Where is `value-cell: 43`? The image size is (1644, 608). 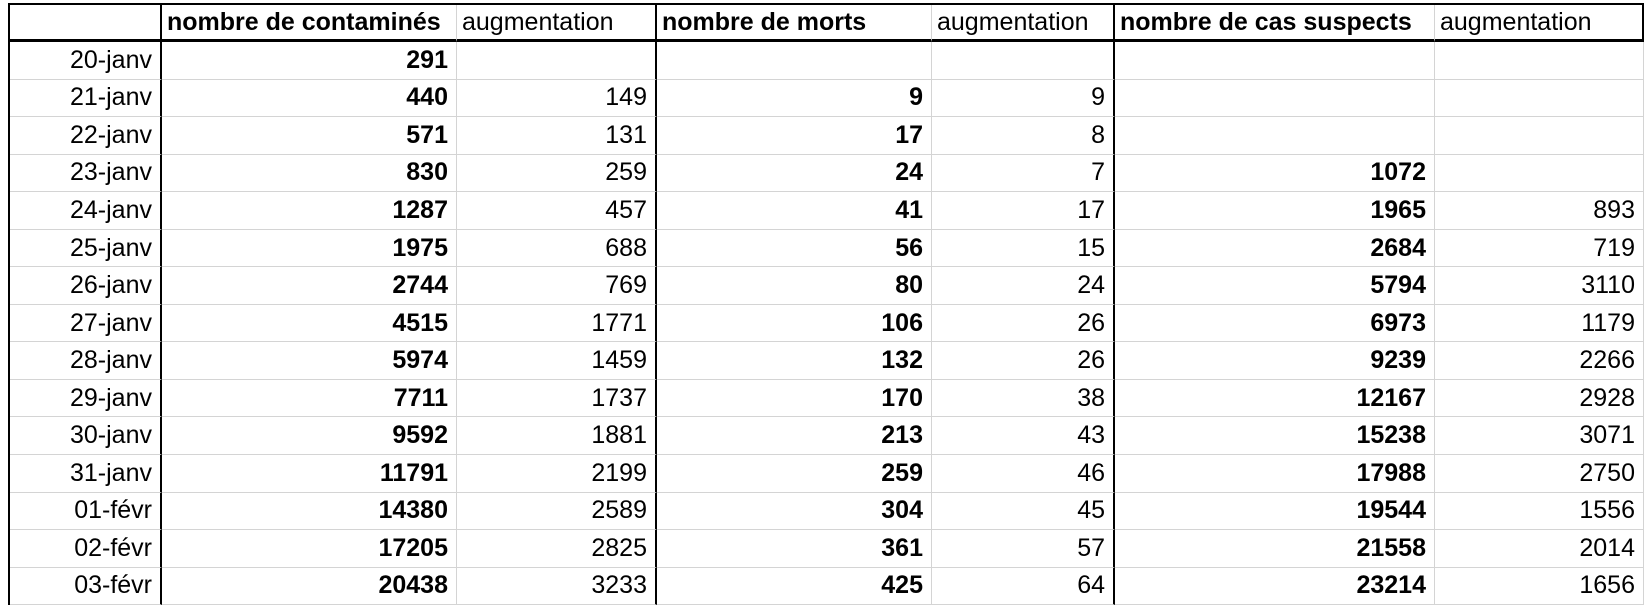 value-cell: 43 is located at coordinates (1023, 436).